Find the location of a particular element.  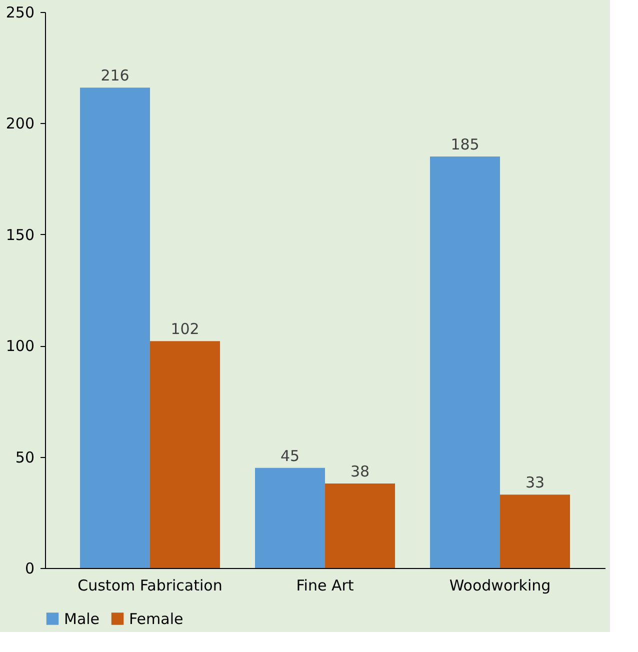

y-tick-label: 250 is located at coordinates (20, 13).